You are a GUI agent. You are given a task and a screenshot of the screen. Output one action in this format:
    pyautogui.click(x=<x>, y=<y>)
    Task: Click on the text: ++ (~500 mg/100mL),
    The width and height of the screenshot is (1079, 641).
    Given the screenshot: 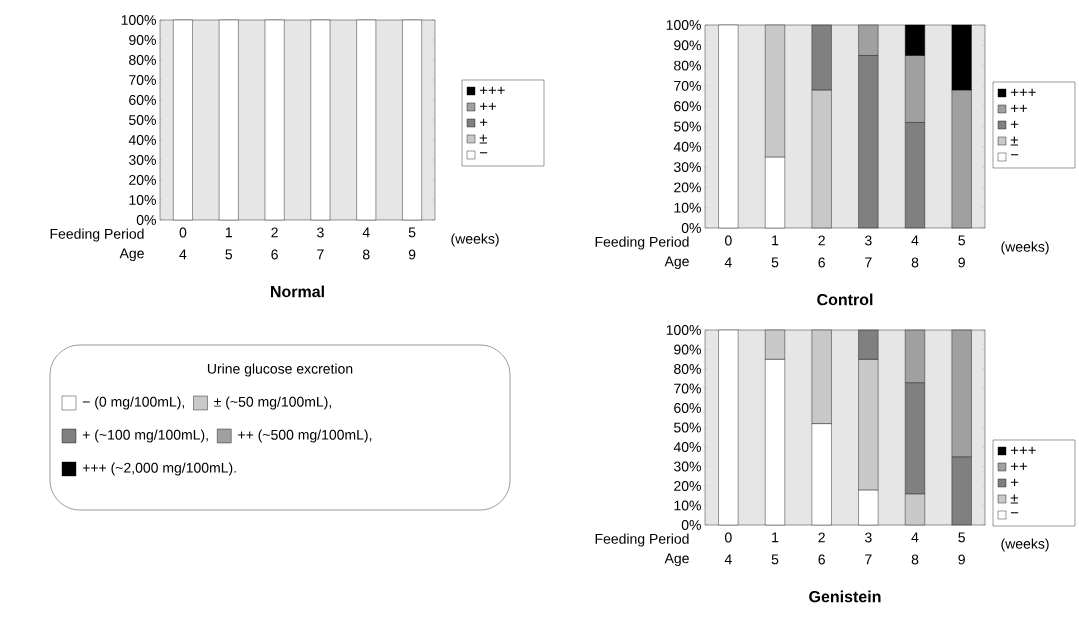 What is the action you would take?
    pyautogui.click(x=305, y=436)
    